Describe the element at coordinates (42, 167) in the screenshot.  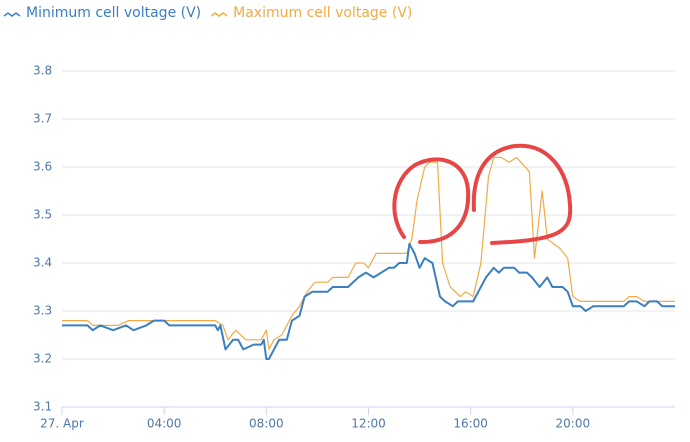
I see `y-tick-label: 3.6` at that location.